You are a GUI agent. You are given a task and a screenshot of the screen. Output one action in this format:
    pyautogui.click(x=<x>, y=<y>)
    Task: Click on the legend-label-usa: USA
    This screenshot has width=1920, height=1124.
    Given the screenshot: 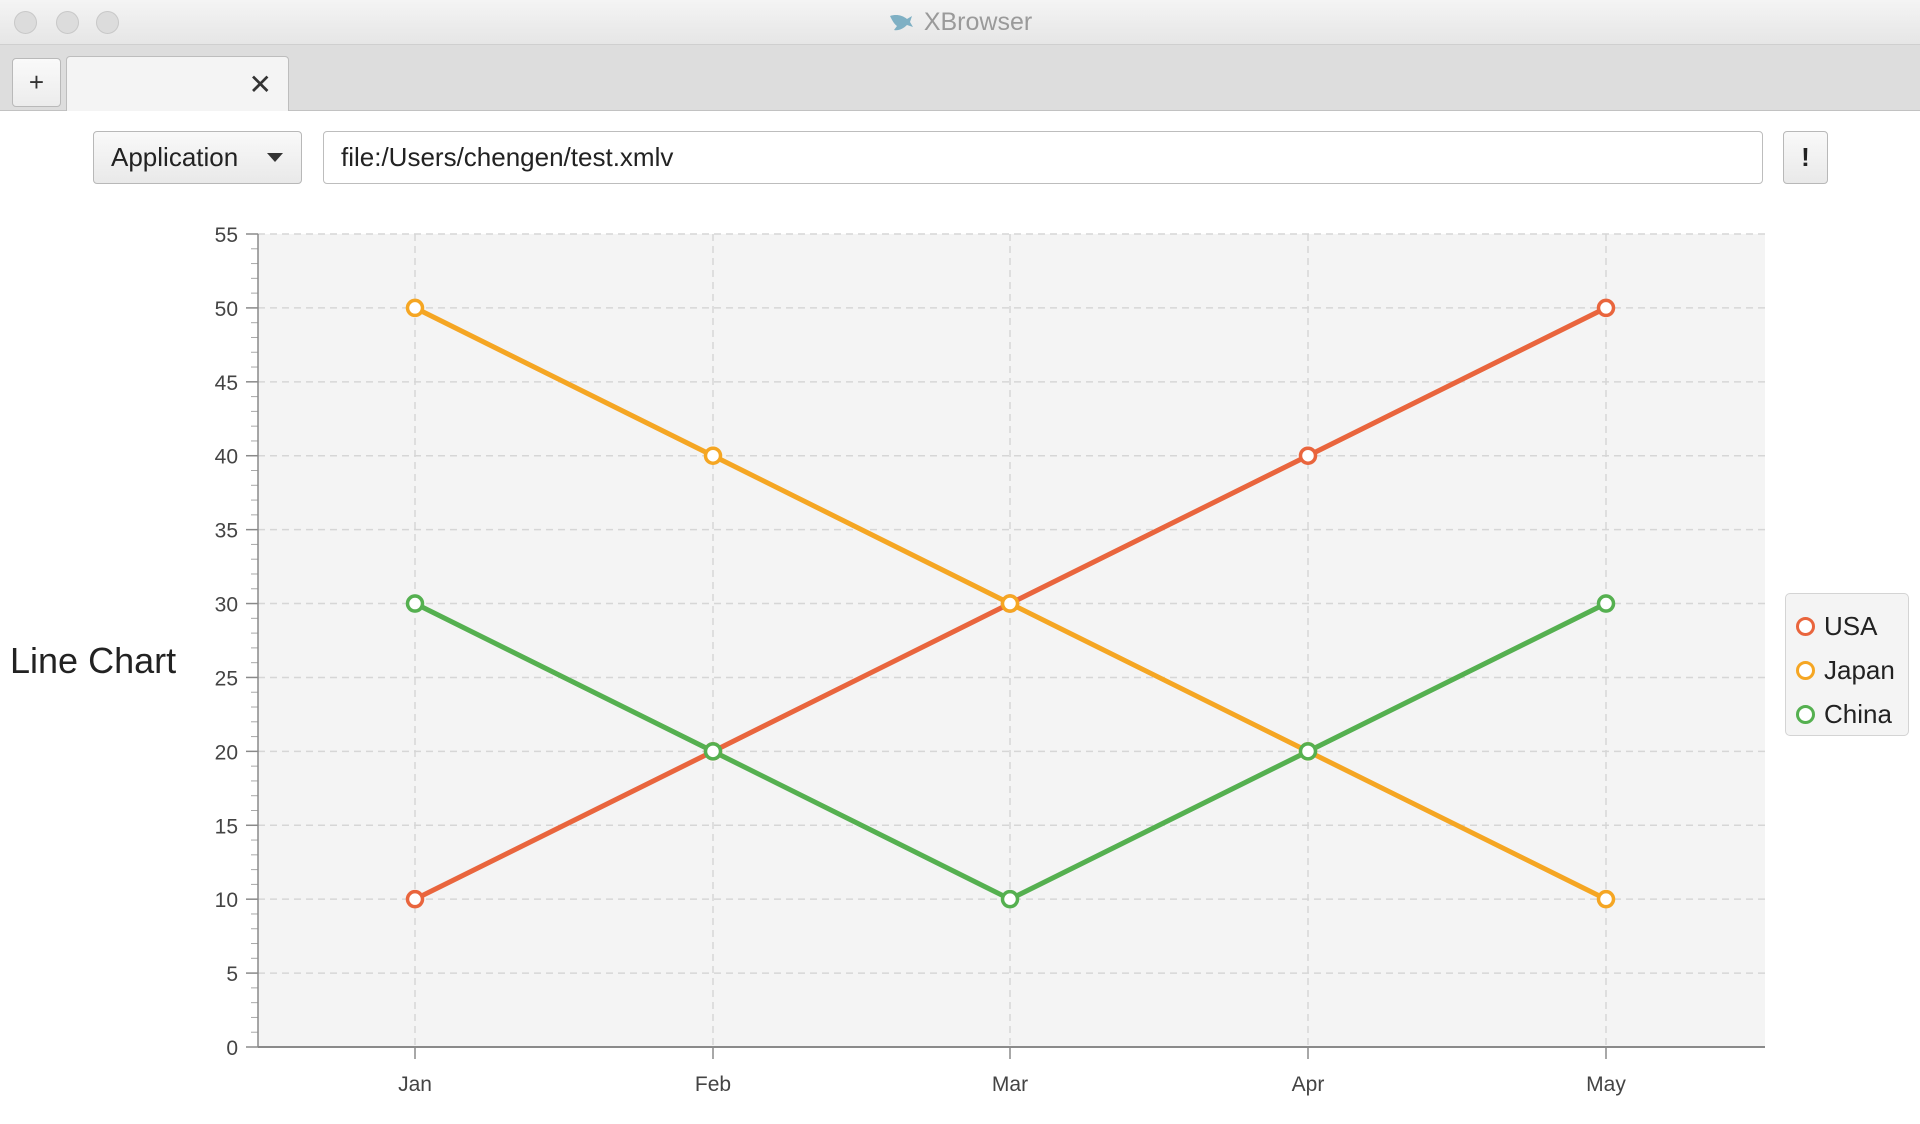 What is the action you would take?
    pyautogui.click(x=1851, y=625)
    